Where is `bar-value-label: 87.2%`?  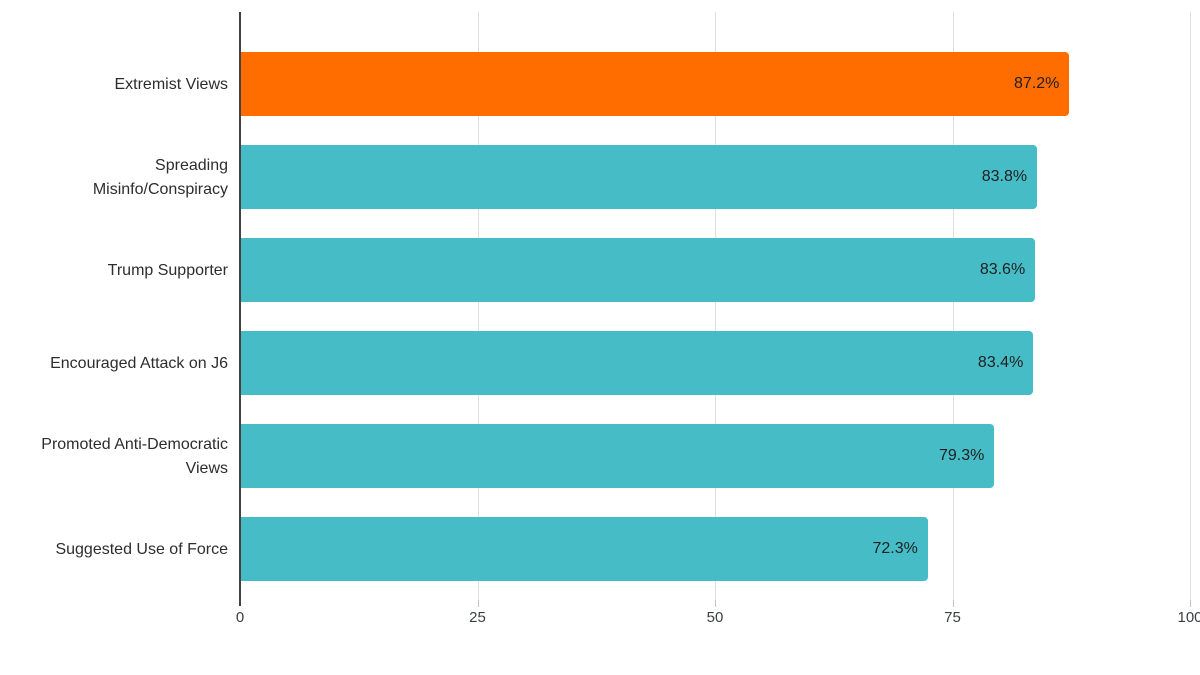
bar-value-label: 87.2% is located at coordinates (1037, 83).